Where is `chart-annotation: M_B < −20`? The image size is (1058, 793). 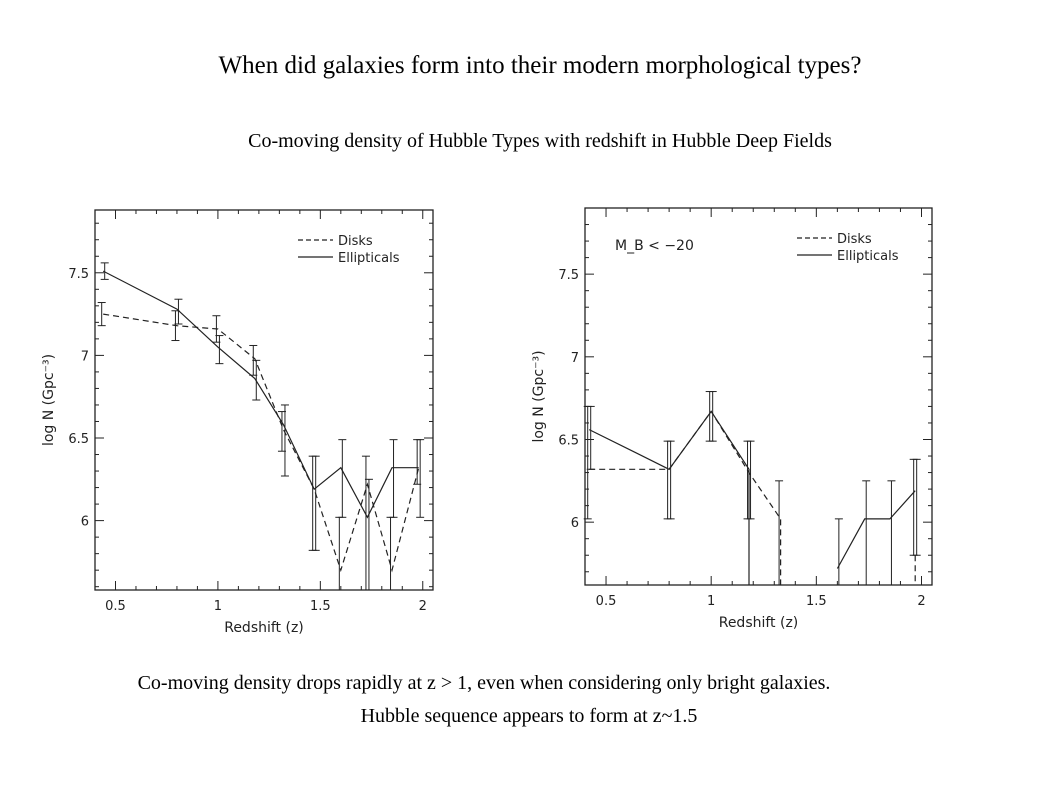
chart-annotation: M_B < −20 is located at coordinates (654, 246).